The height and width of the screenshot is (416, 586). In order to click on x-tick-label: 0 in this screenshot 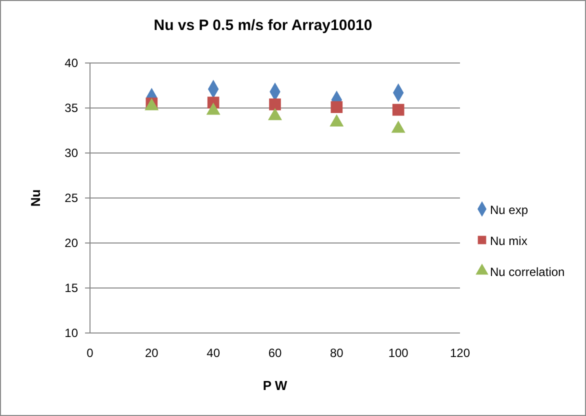, I will do `click(90, 353)`.